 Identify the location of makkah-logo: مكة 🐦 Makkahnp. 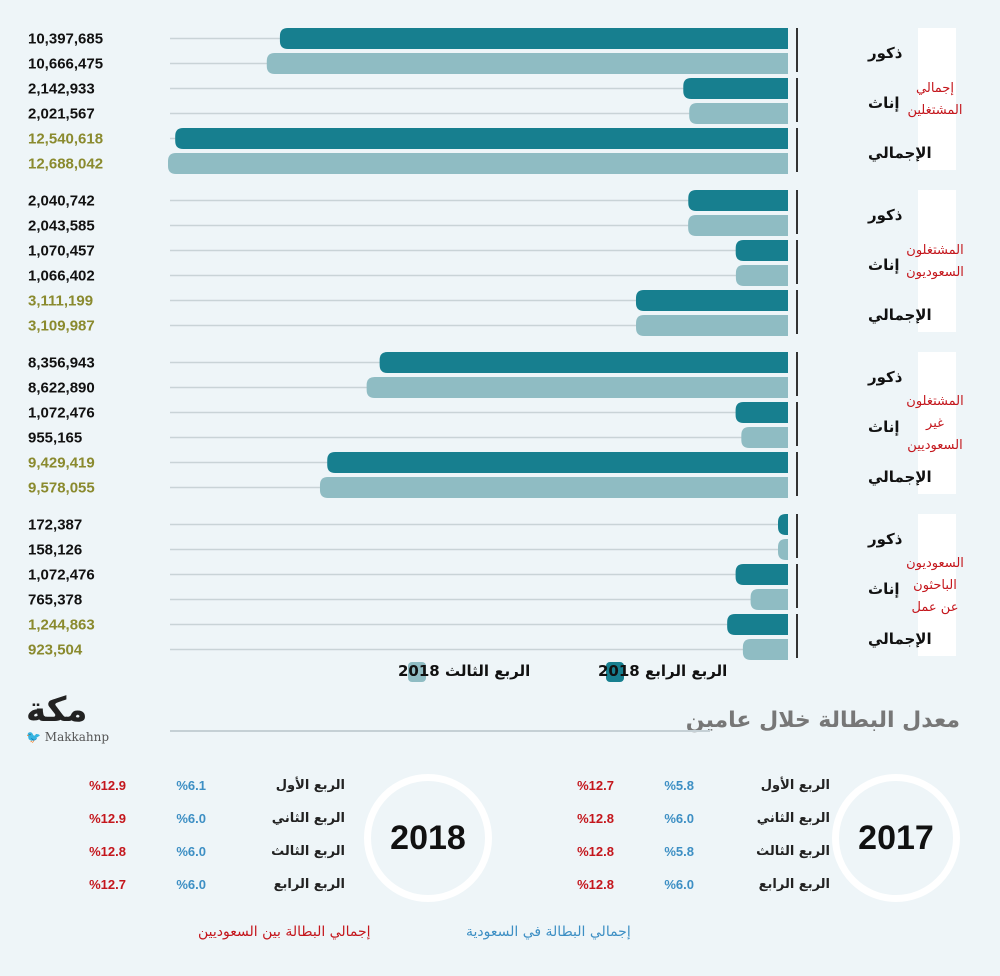
(81, 717).